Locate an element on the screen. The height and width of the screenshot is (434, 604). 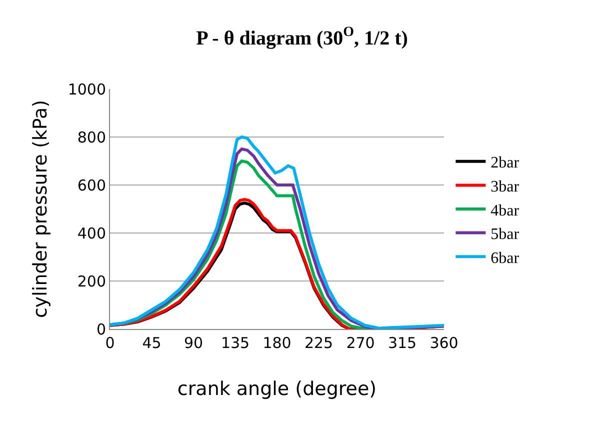
legend-label: 3bar is located at coordinates (505, 187).